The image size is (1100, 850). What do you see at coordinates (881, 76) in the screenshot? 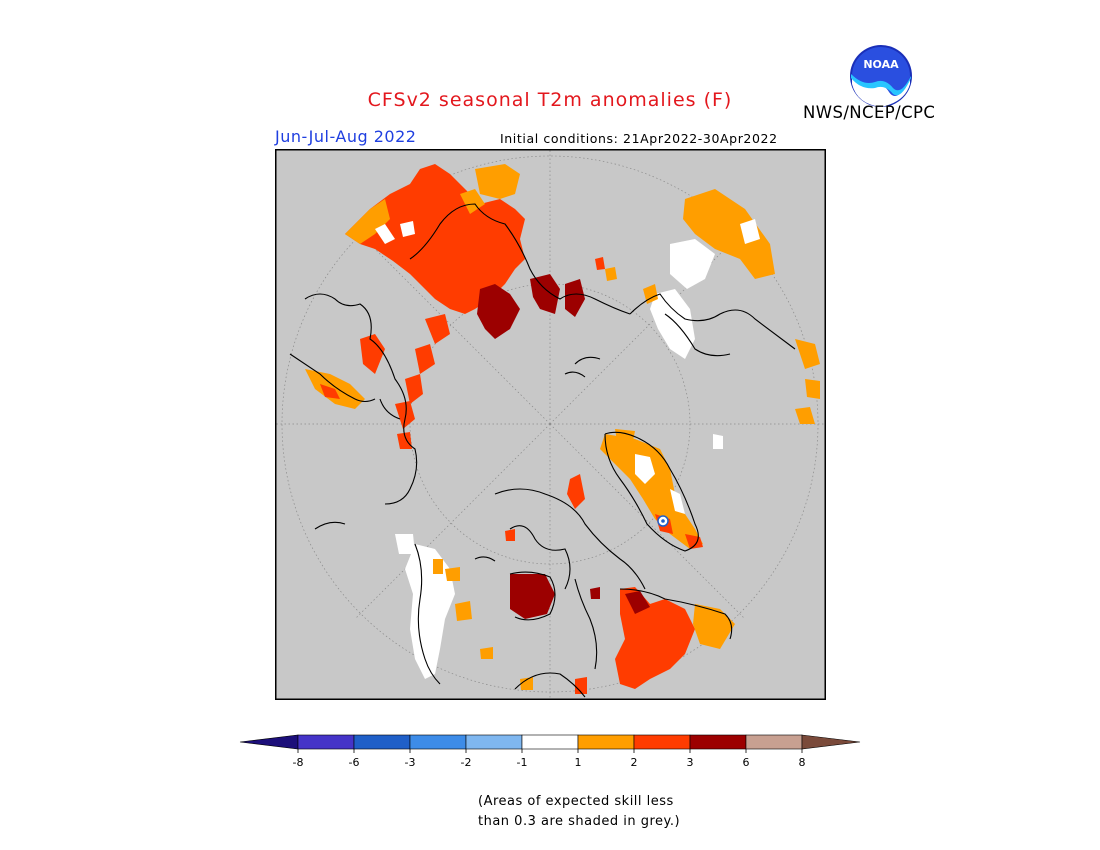
I see `noaa-logo-icon: NOAA` at bounding box center [881, 76].